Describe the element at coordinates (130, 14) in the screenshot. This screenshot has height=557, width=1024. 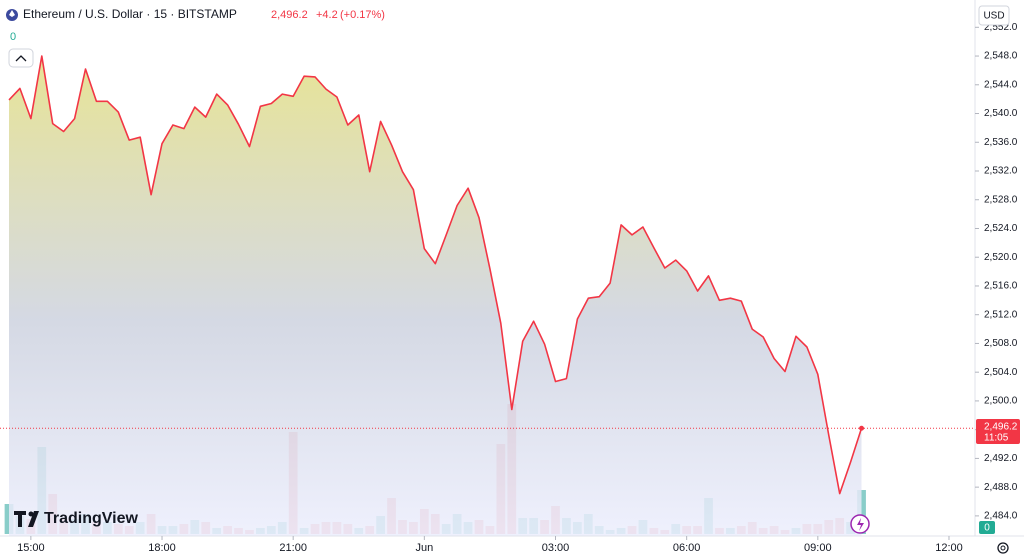
I see `symbol-title: Ethereum / U.S. Dollar · 15 · BITSTAMP` at that location.